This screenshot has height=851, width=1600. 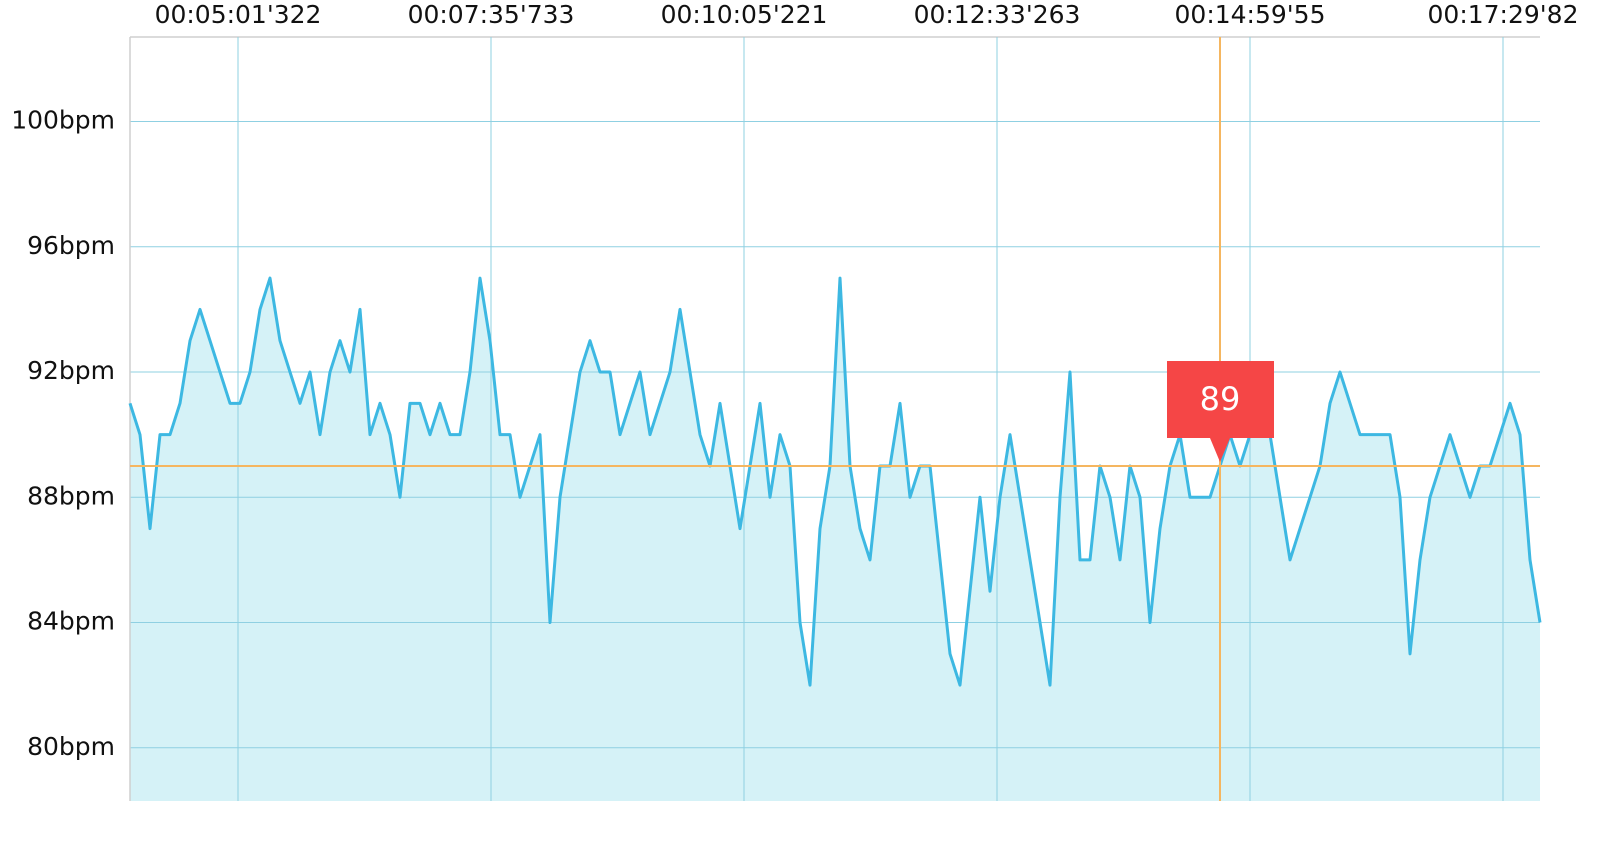 I want to click on tooltip-value: 89, so click(x=1220, y=399).